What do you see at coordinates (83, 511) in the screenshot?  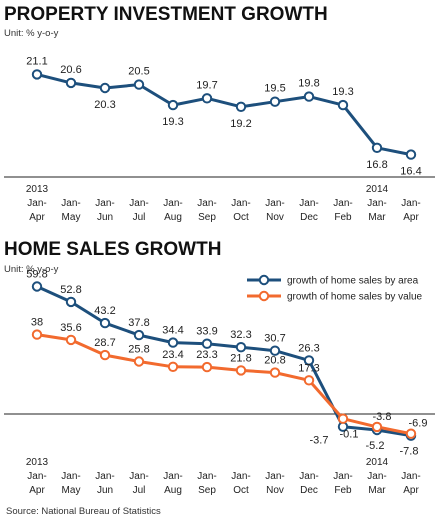 I see `source-note: Source: National Bureau of Statistics` at bounding box center [83, 511].